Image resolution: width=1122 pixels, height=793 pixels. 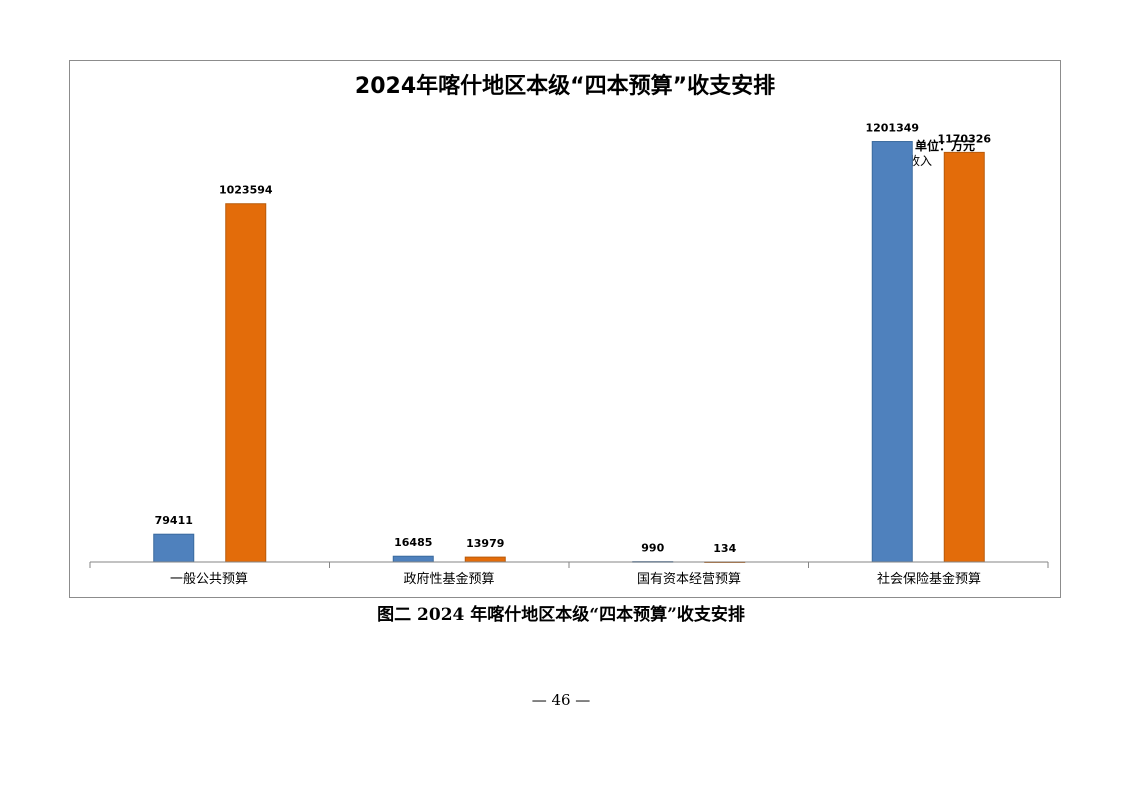 I want to click on category-label-general-public: 一般公共预算, so click(x=209, y=579).